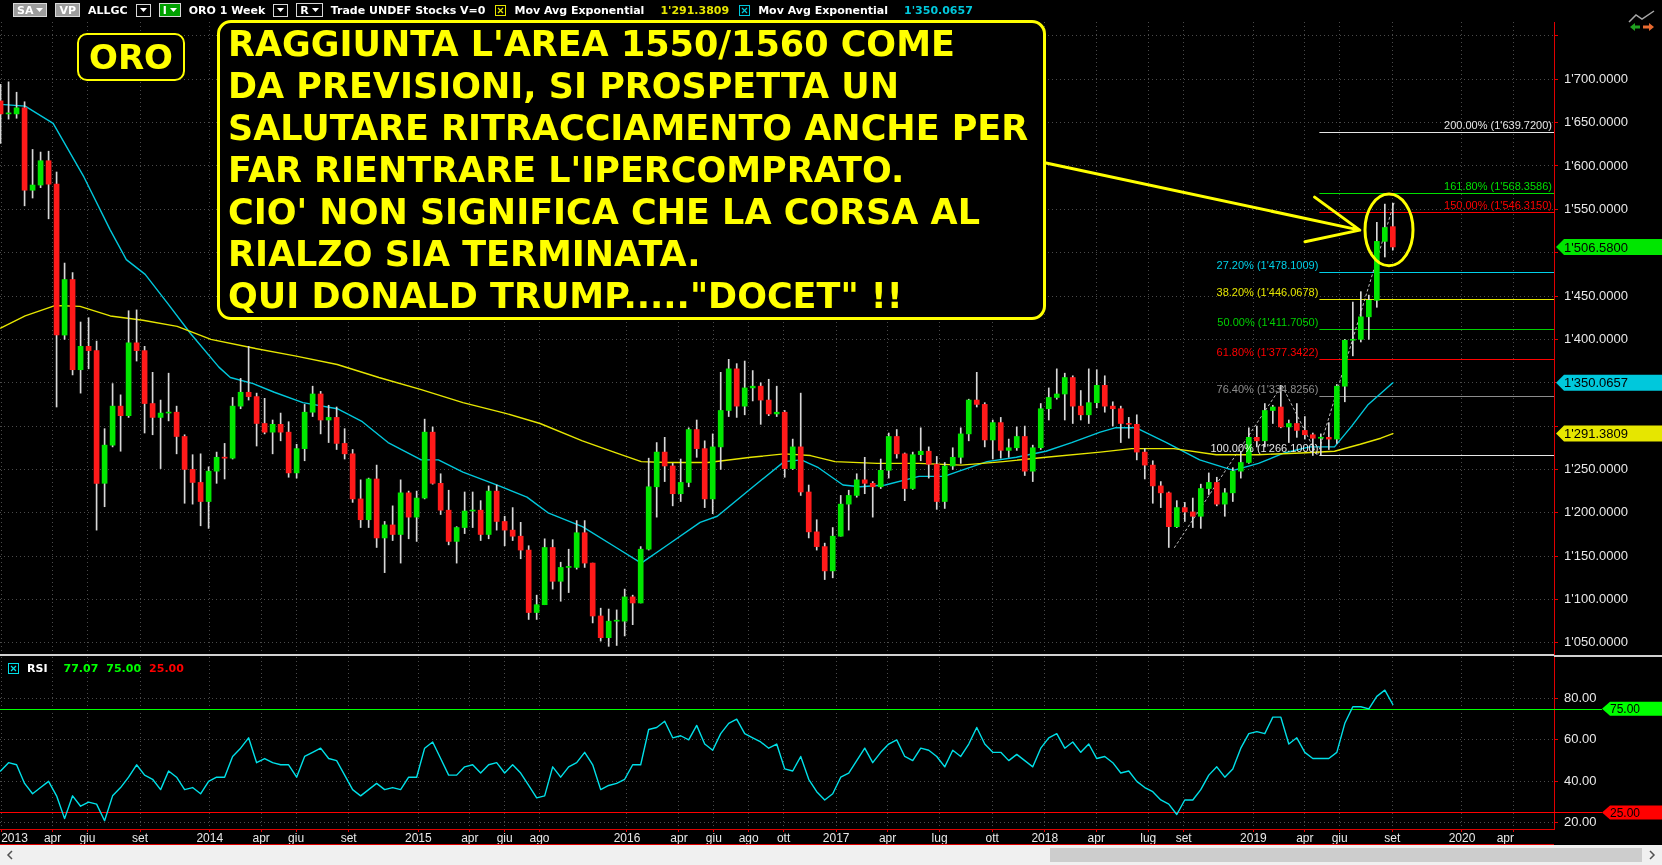 This screenshot has width=1662, height=865. Describe the element at coordinates (1498, 186) in the screenshot. I see `ref-line-label: 161.80% (1'568.3586)` at that location.